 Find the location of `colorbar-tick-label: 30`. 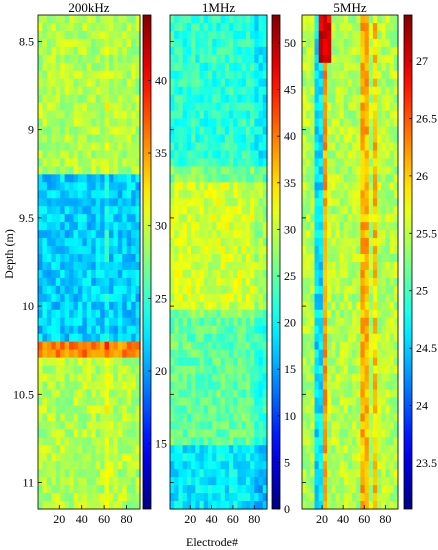

colorbar-tick-label: 30 is located at coordinates (161, 226).